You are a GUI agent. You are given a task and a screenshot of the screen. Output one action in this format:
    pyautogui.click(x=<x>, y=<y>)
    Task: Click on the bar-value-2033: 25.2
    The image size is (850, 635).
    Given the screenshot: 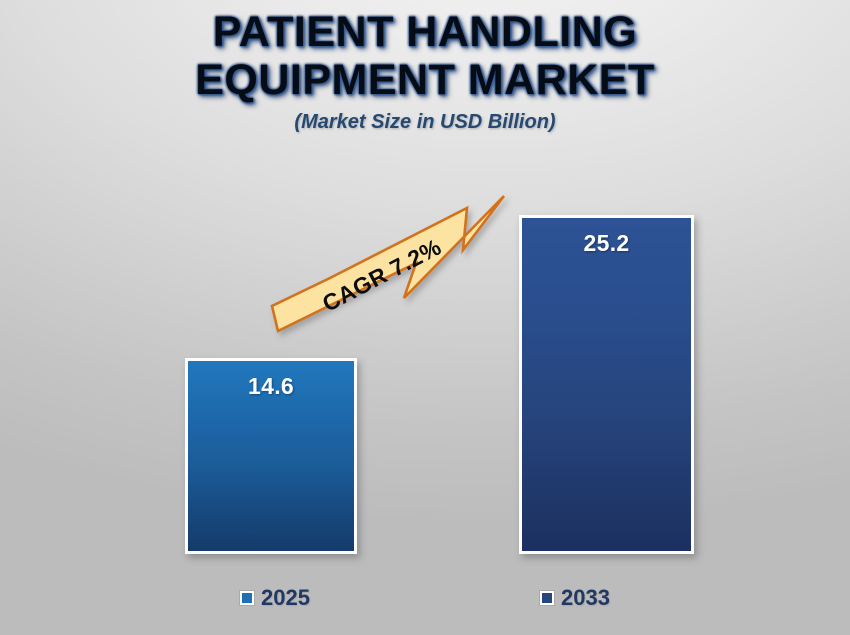 What is the action you would take?
    pyautogui.click(x=606, y=243)
    